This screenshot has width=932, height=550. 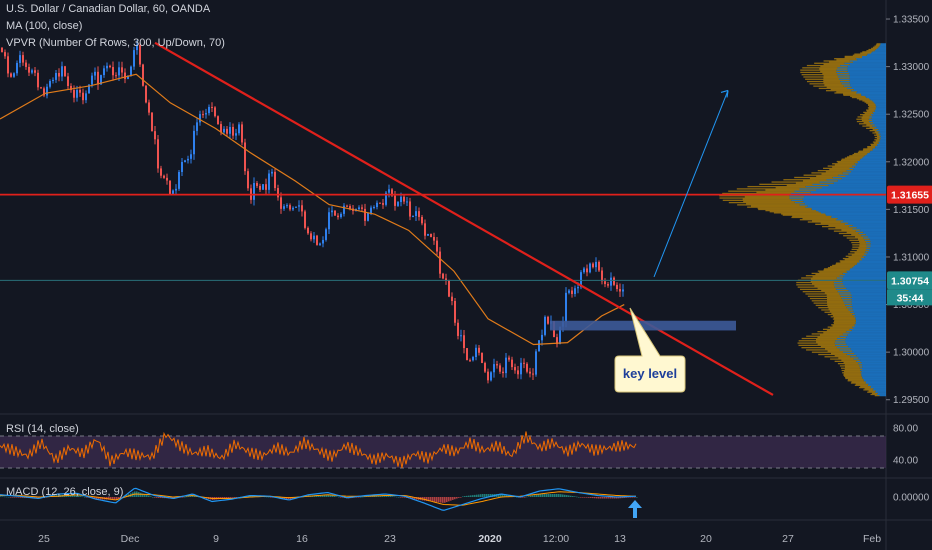 What do you see at coordinates (44, 26) in the screenshot?
I see `ma-indicator-label: MA (100, close)` at bounding box center [44, 26].